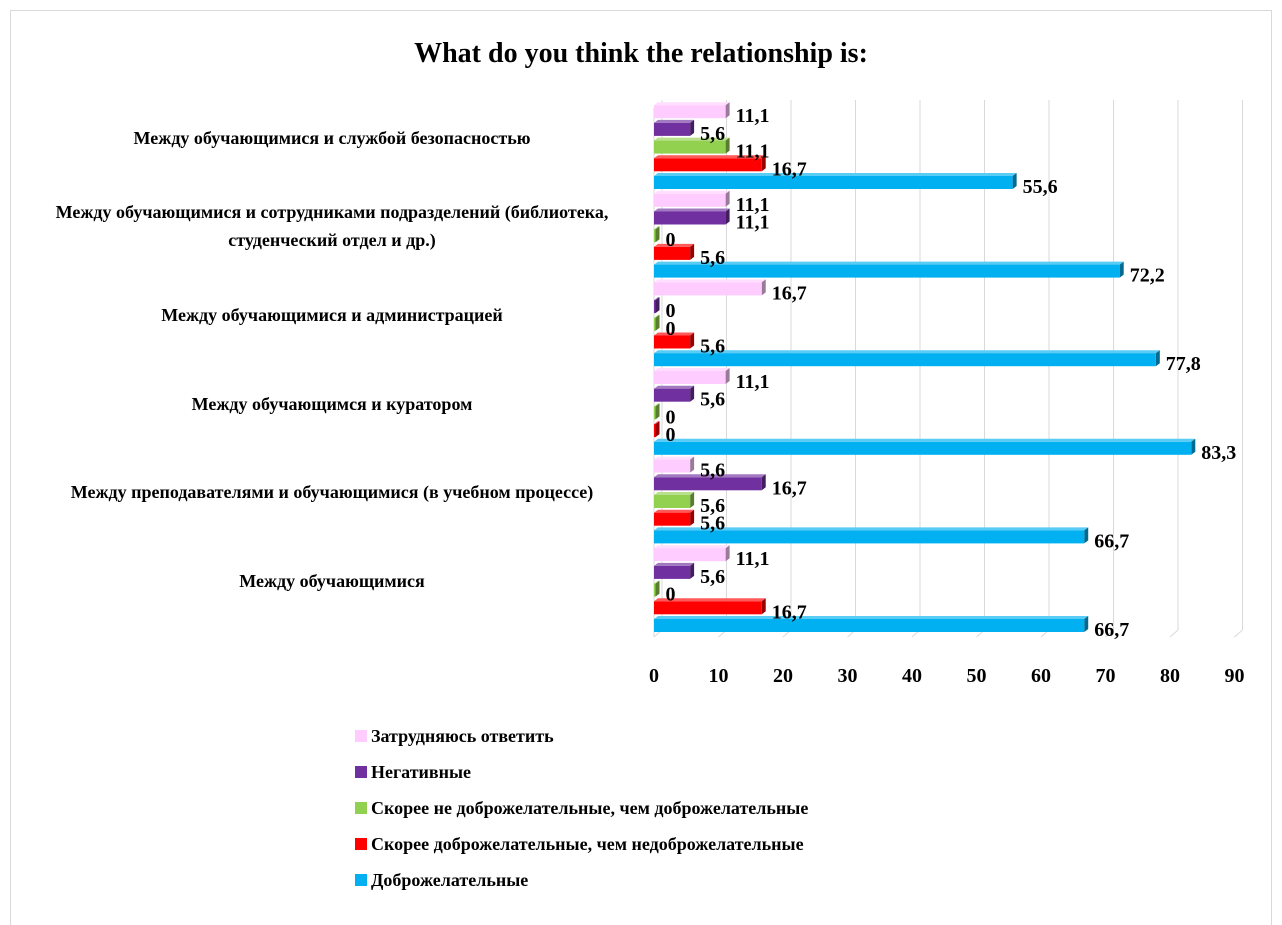  What do you see at coordinates (462, 735) in the screenshot?
I see `legend-label: Затрудняюсь ответить` at bounding box center [462, 735].